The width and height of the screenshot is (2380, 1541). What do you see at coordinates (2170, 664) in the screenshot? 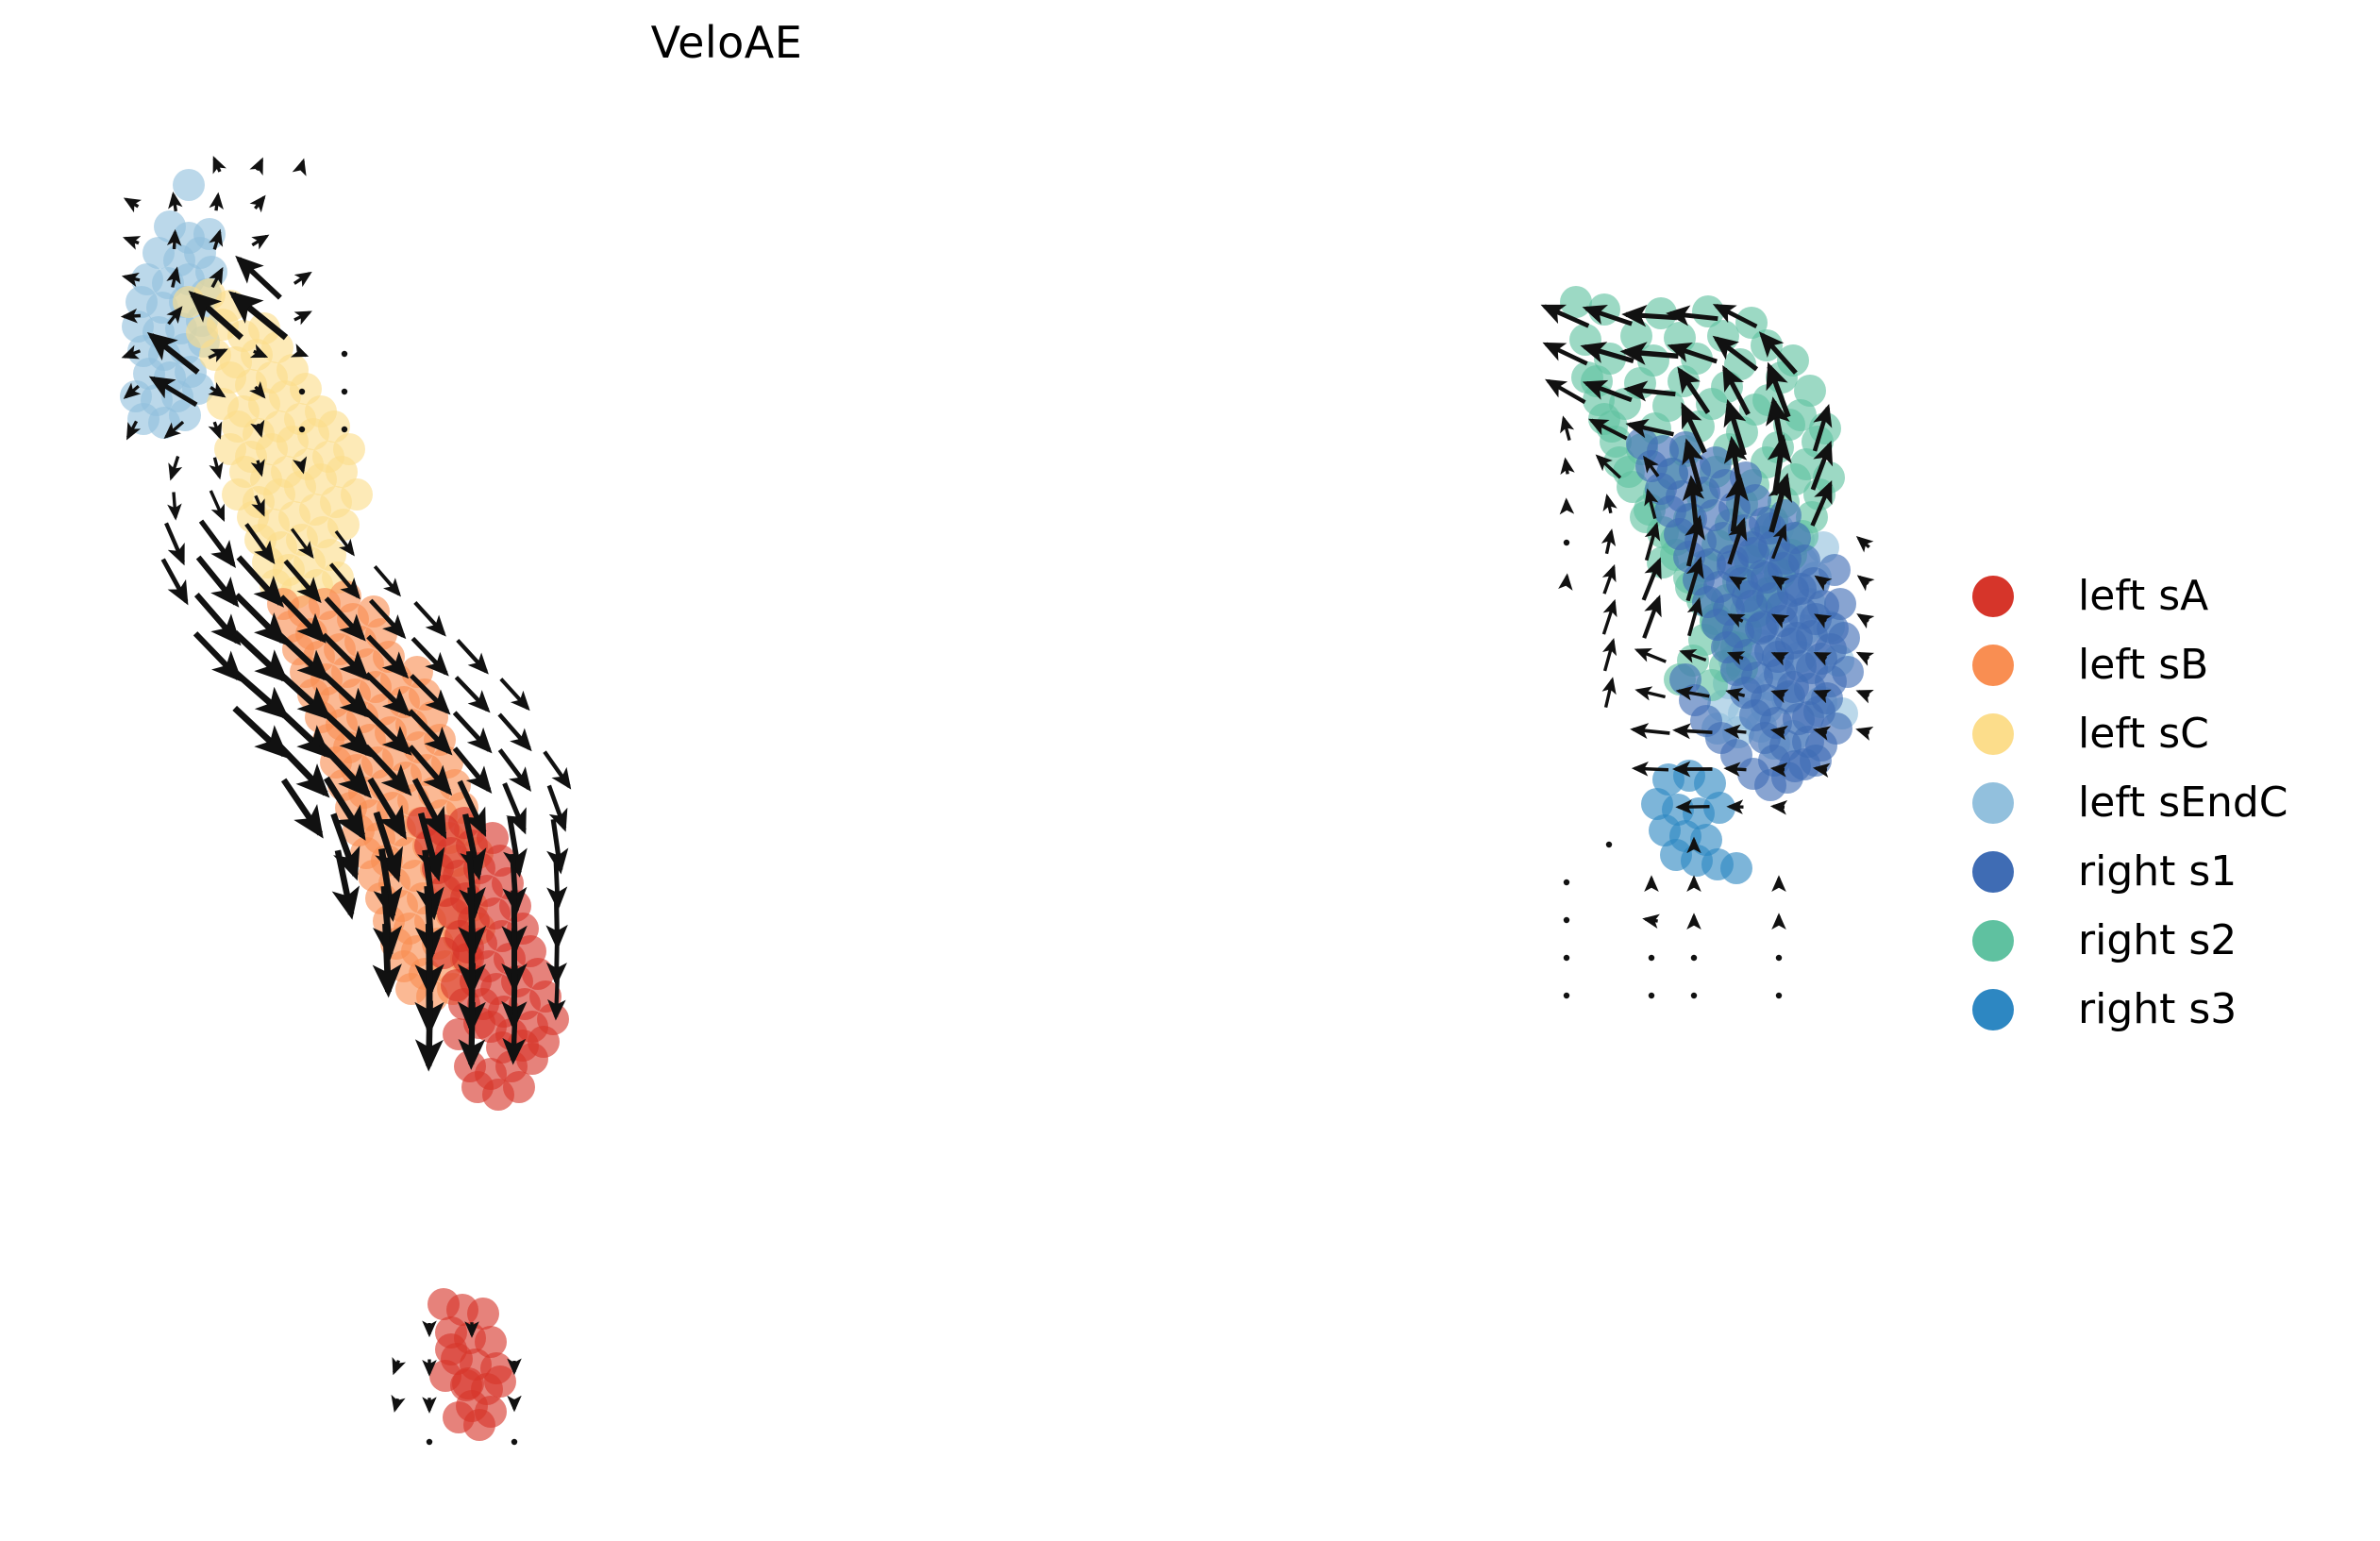
I see `legend-item: left sB` at bounding box center [2170, 664].